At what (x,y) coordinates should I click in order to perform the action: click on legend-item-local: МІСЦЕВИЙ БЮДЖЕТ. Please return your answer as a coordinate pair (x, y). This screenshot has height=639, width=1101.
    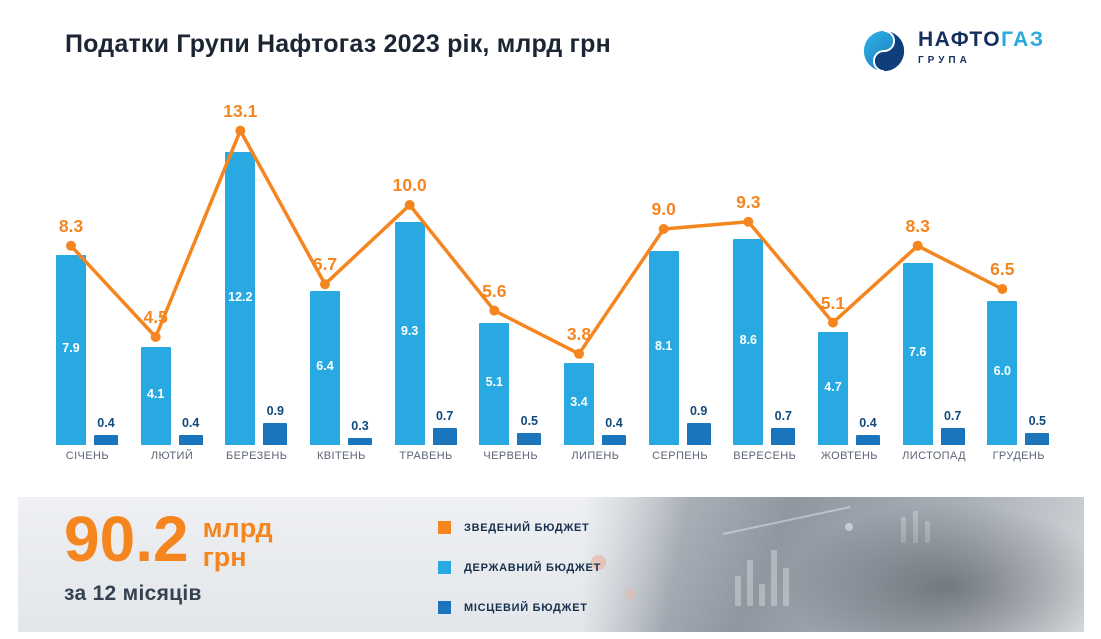
    Looking at the image, I should click on (519, 607).